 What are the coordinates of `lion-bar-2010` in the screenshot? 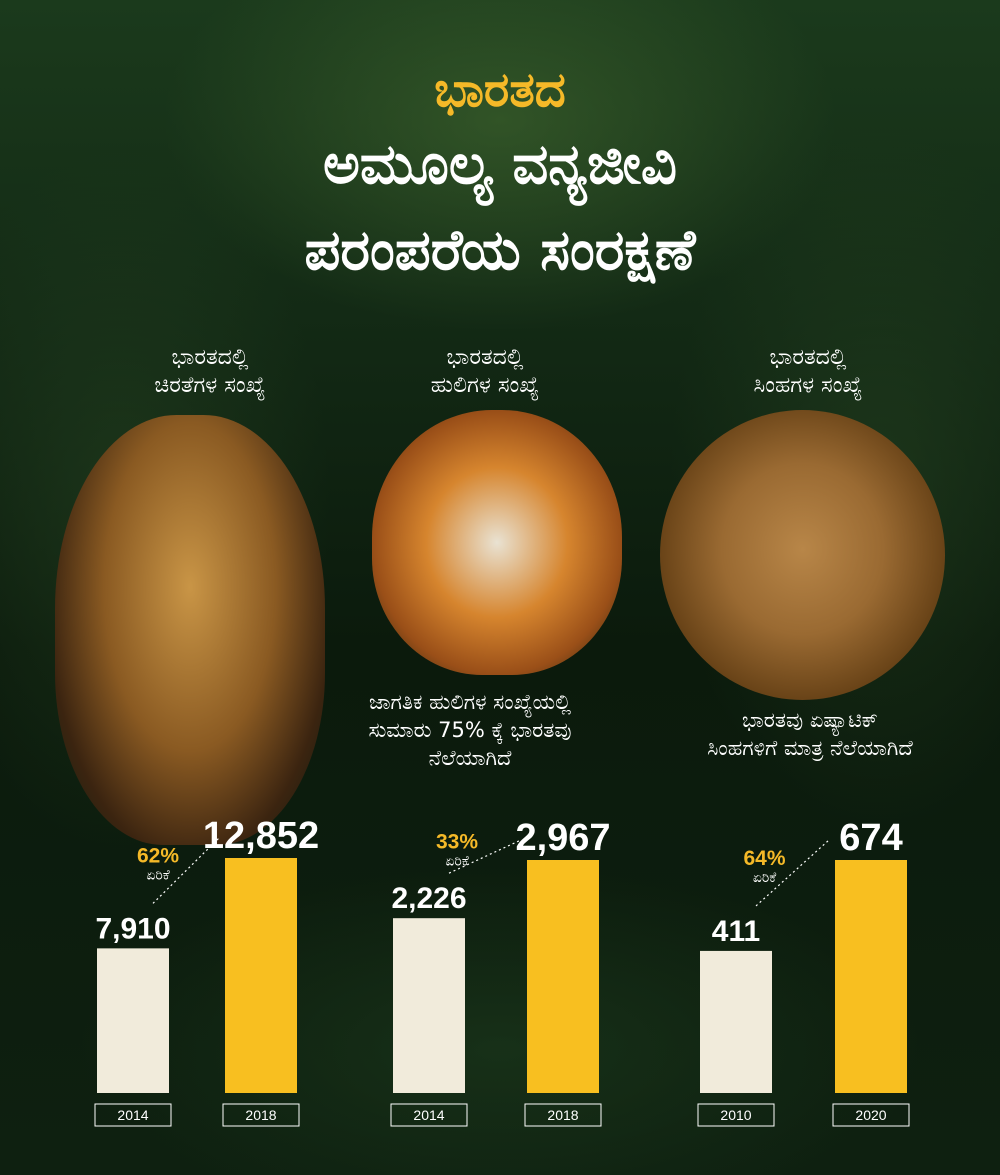 It's located at (736, 1021).